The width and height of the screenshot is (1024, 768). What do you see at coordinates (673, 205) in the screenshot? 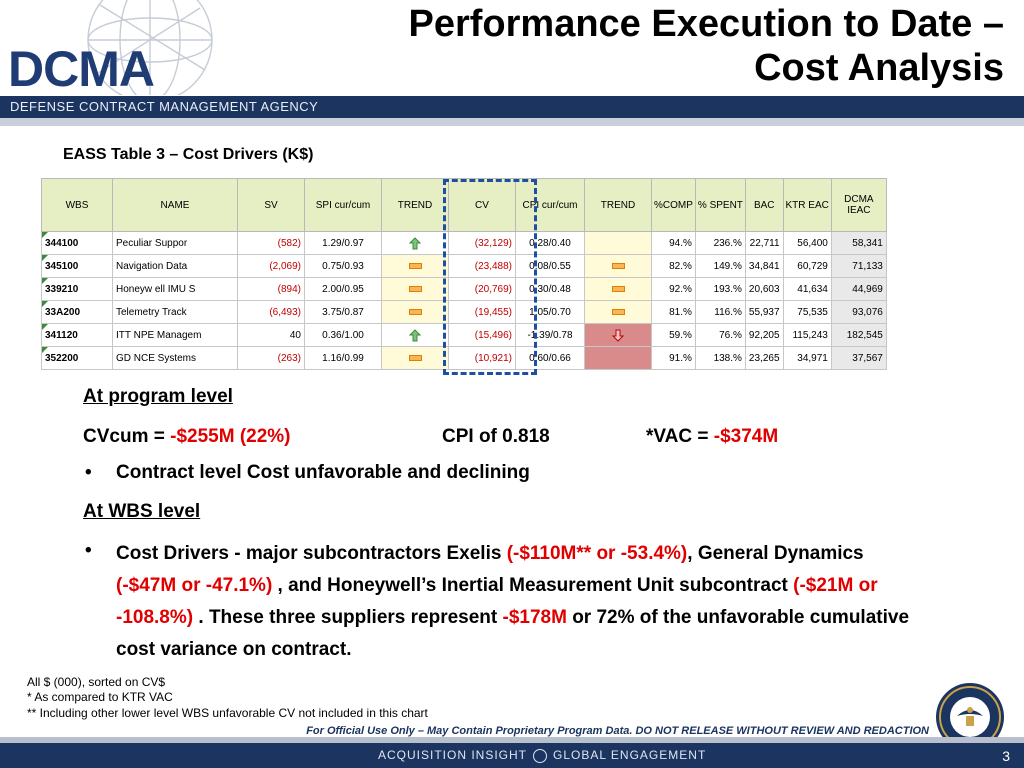
I see `column-header: %COMP` at bounding box center [673, 205].